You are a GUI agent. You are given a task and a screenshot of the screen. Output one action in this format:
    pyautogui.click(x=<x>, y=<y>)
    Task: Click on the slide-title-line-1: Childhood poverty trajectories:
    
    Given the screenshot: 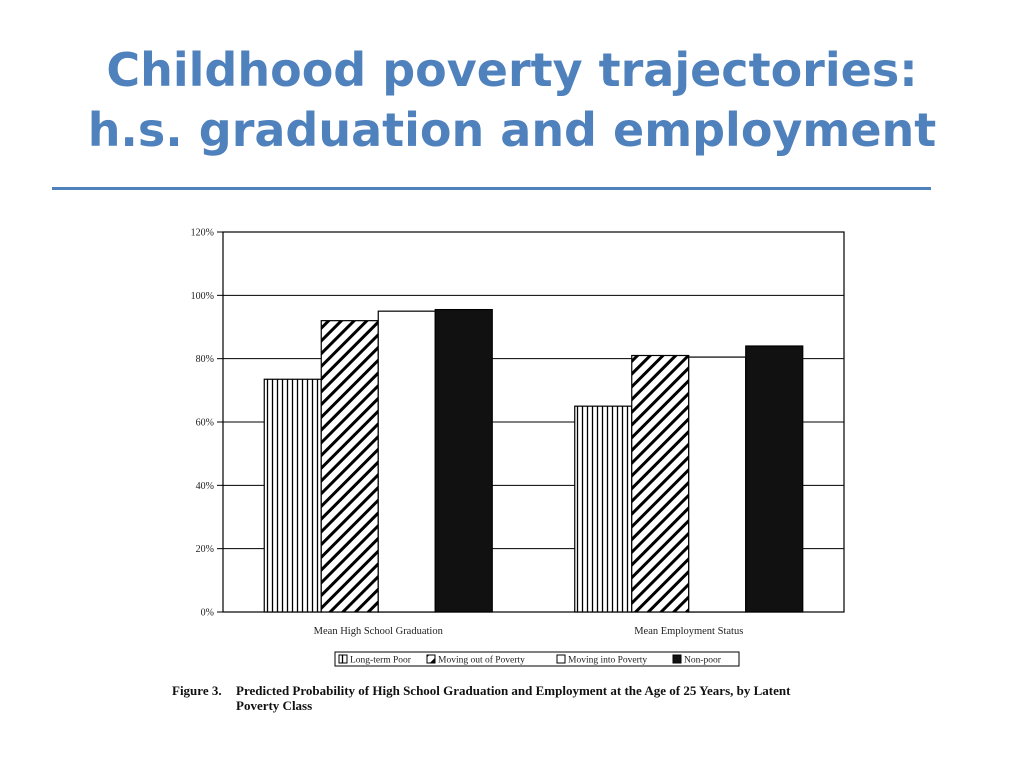 What is the action you would take?
    pyautogui.click(x=512, y=70)
    